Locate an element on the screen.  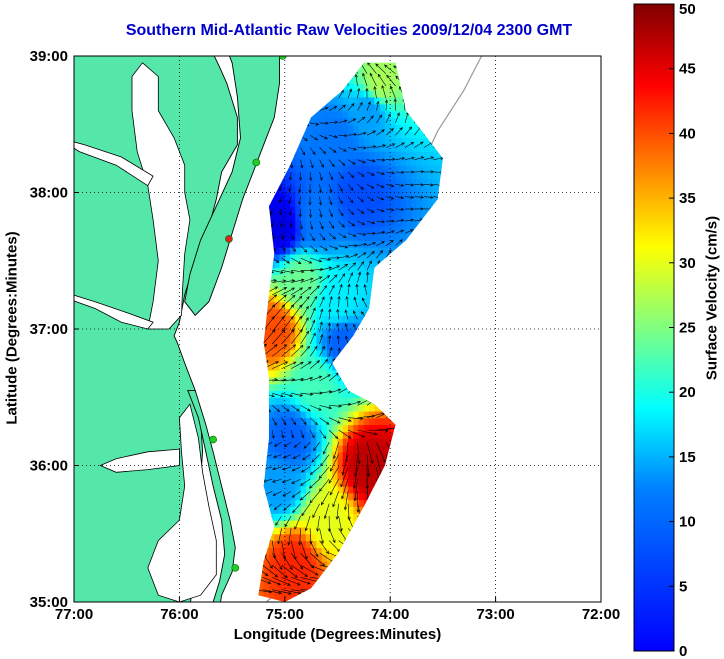
x-tick-label: 75:00 is located at coordinates (285, 614).